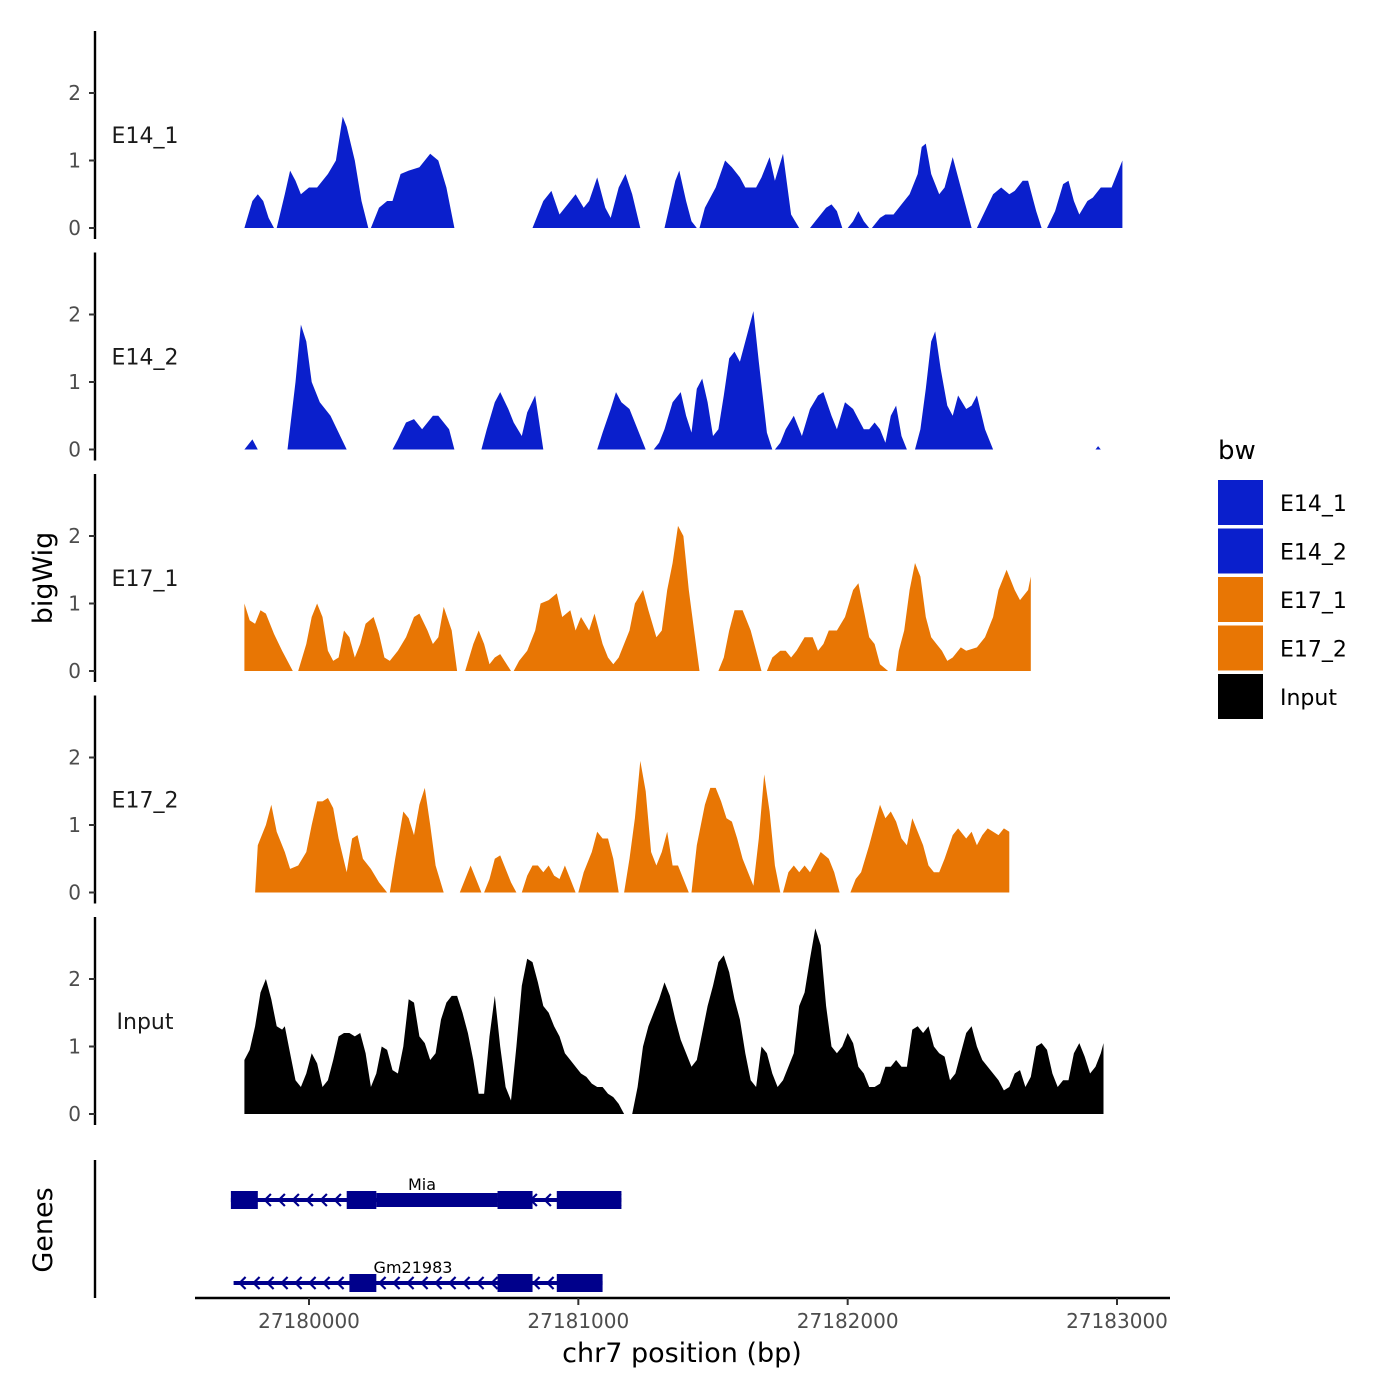 Image resolution: width=1400 pixels, height=1400 pixels. I want to click on y-tick-label-E14_1-0: 0, so click(74, 228).